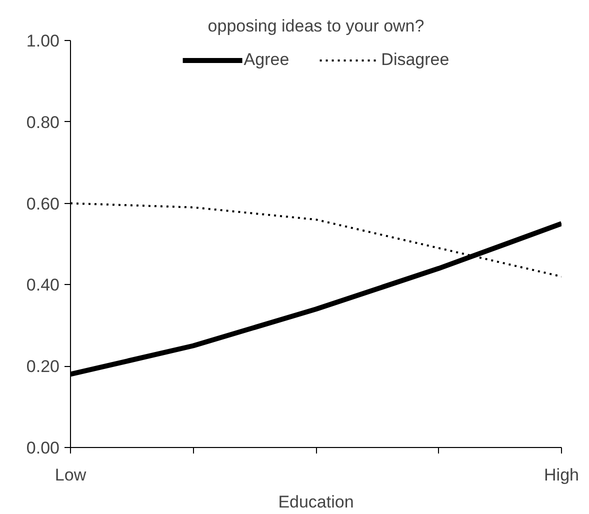 The height and width of the screenshot is (514, 589). What do you see at coordinates (43, 41) in the screenshot?
I see `y-tick-label: 1.00` at bounding box center [43, 41].